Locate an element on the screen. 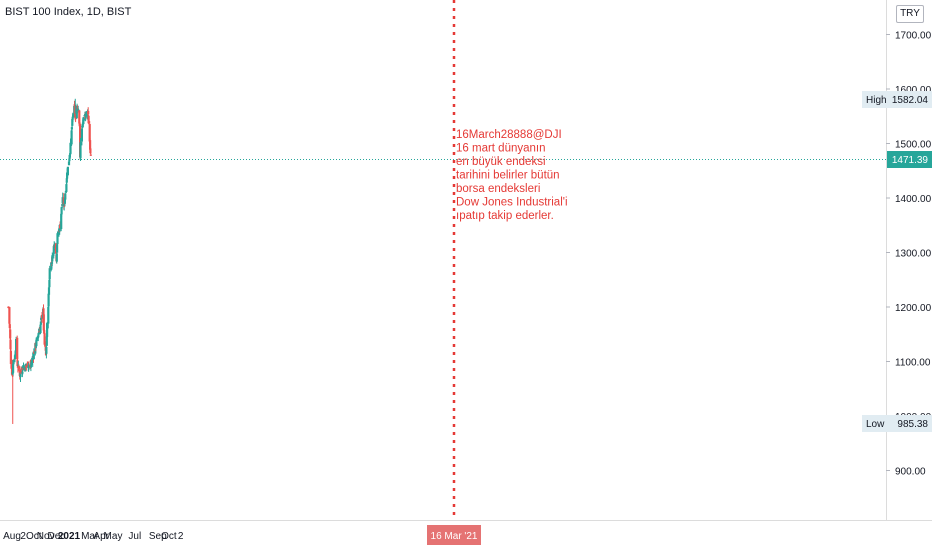  price-tick-label: 1600.00 is located at coordinates (913, 90).